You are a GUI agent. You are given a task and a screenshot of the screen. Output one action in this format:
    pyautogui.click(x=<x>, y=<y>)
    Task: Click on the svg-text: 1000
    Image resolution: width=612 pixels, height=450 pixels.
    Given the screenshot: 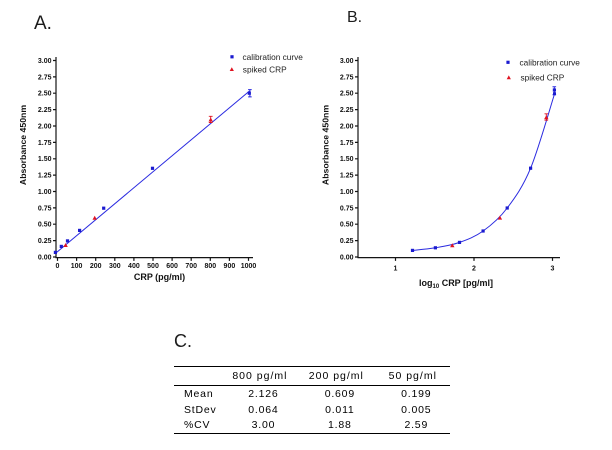 What is the action you would take?
    pyautogui.click(x=249, y=266)
    